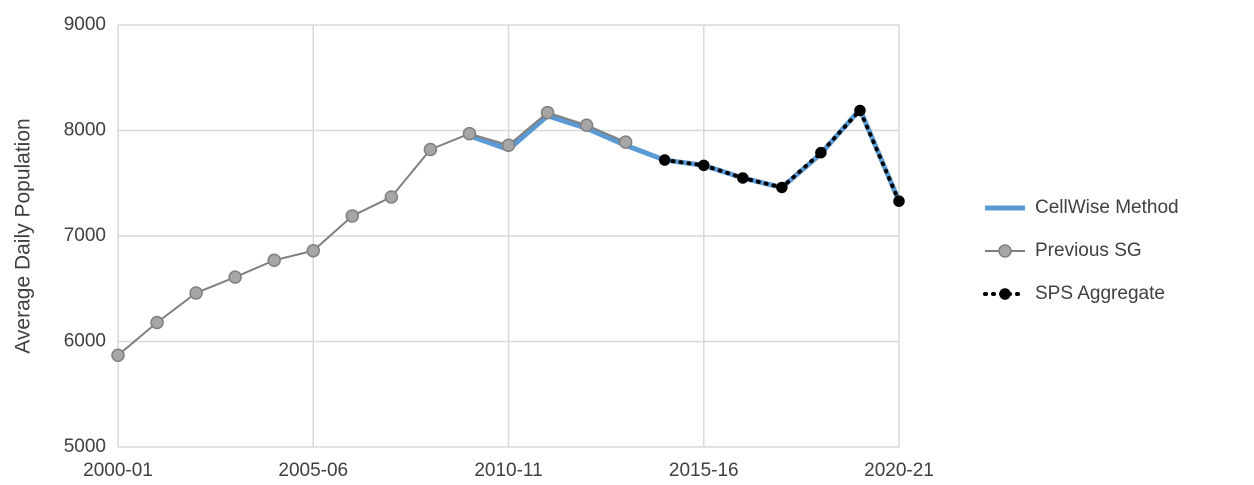 The width and height of the screenshot is (1254, 485). Describe the element at coordinates (1107, 207) in the screenshot. I see `legend-label: CellWise Method` at that location.